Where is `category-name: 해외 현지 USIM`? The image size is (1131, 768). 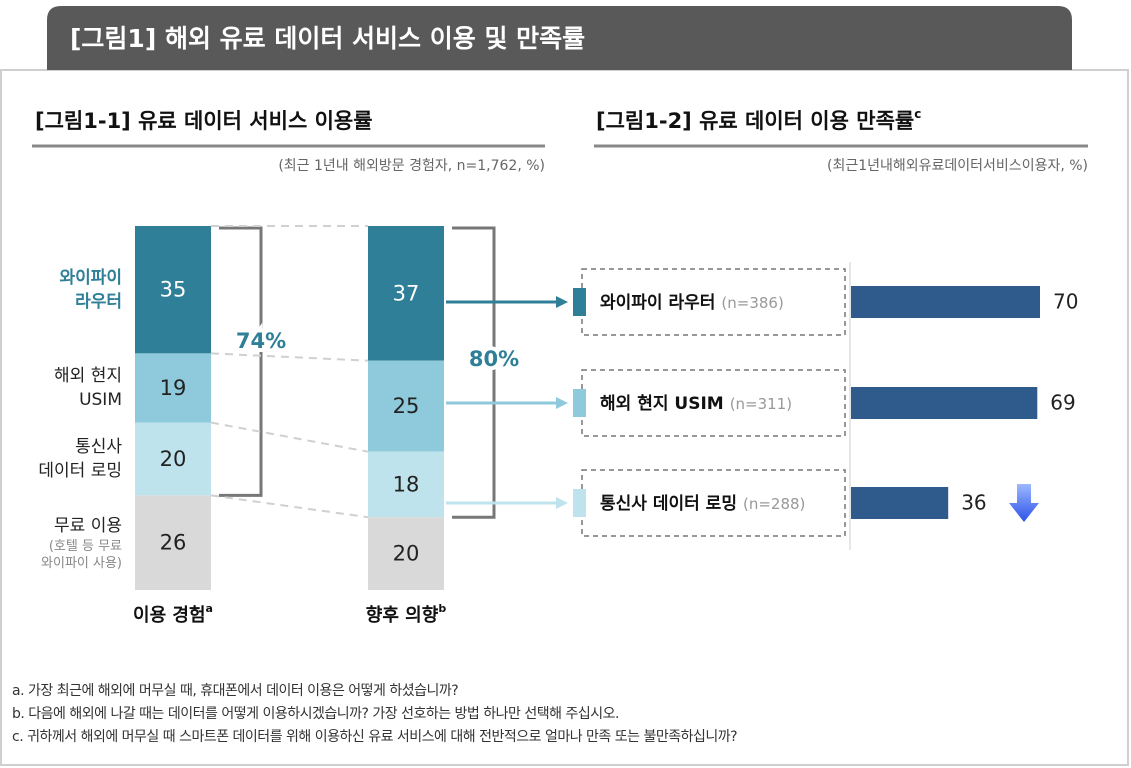 category-name: 해외 현지 USIM is located at coordinates (662, 404).